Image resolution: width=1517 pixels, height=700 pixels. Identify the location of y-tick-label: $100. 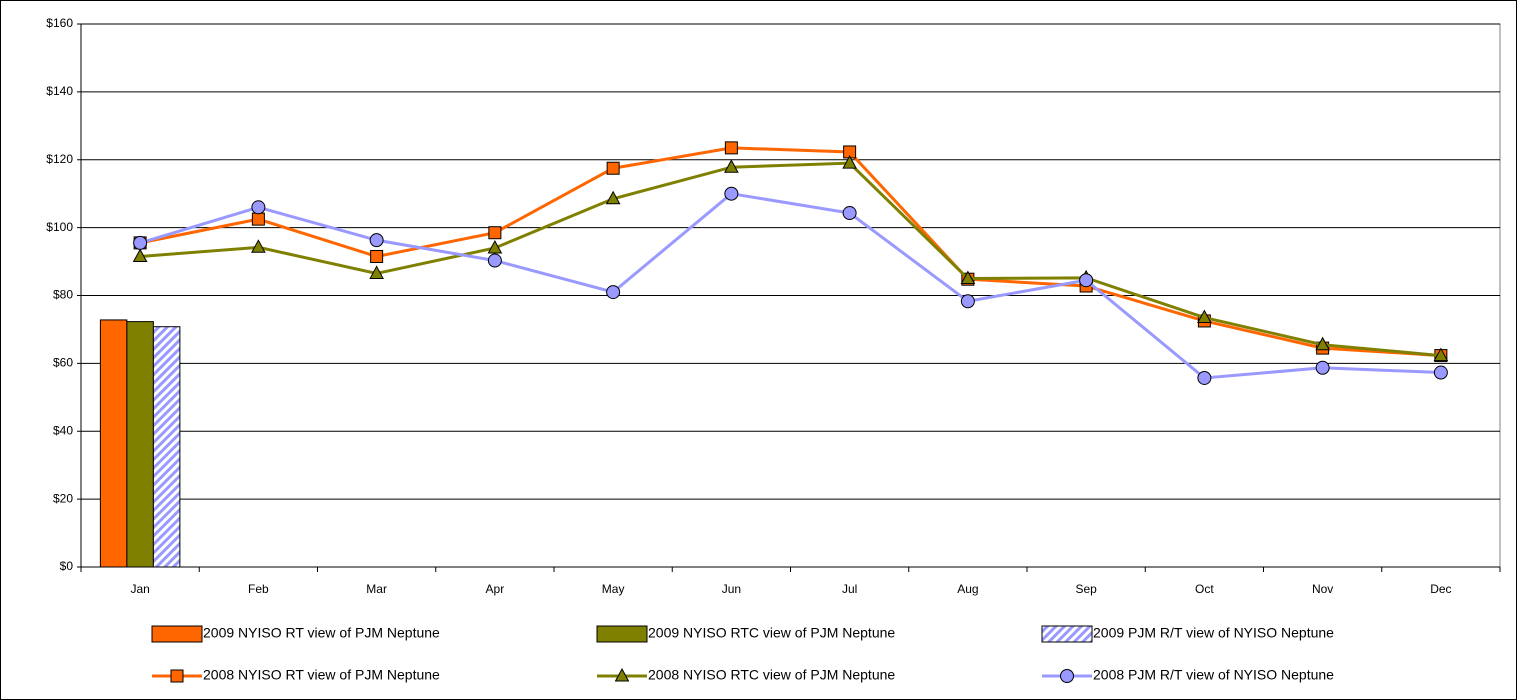
(59, 227).